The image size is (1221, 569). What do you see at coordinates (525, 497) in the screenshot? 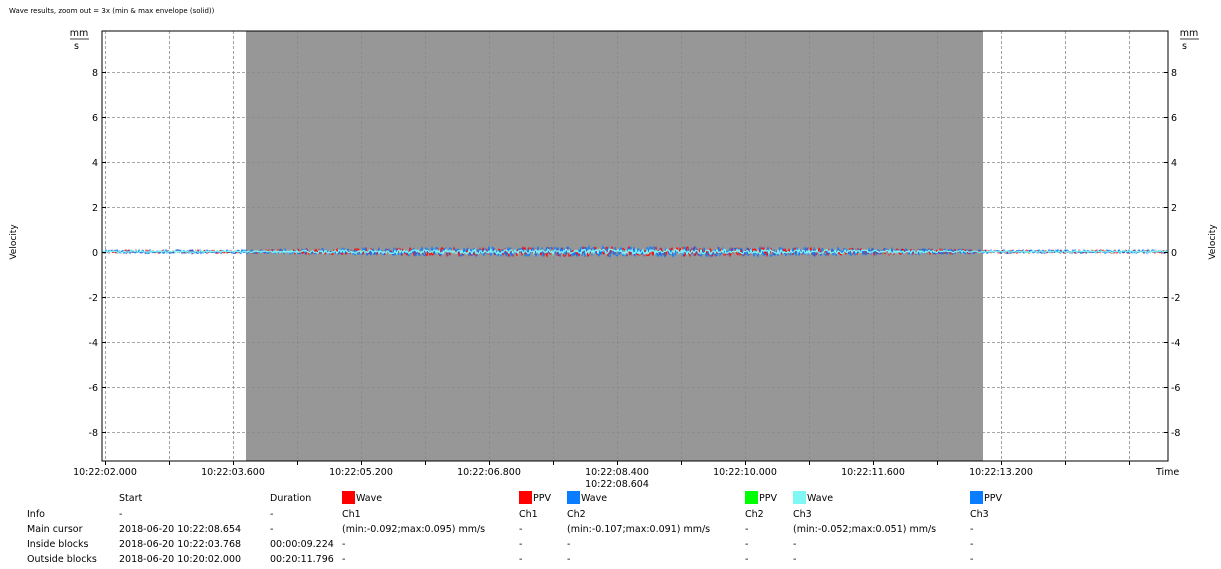
I see `legend-ch1-ppv-swatch` at bounding box center [525, 497].